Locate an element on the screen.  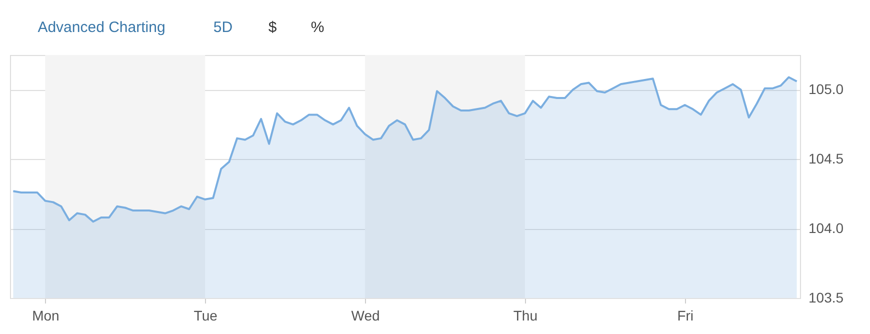
x-tick-label: Mon is located at coordinates (46, 316).